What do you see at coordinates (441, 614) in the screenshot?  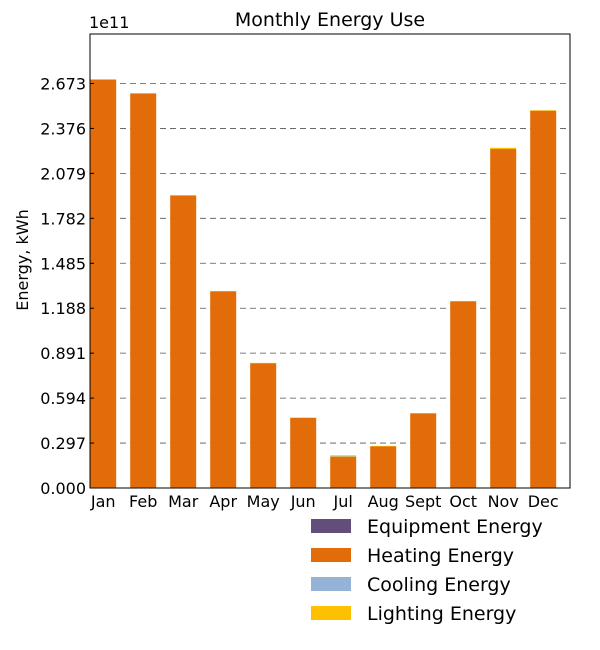 I see `legend-label: Lighting Energy` at bounding box center [441, 614].